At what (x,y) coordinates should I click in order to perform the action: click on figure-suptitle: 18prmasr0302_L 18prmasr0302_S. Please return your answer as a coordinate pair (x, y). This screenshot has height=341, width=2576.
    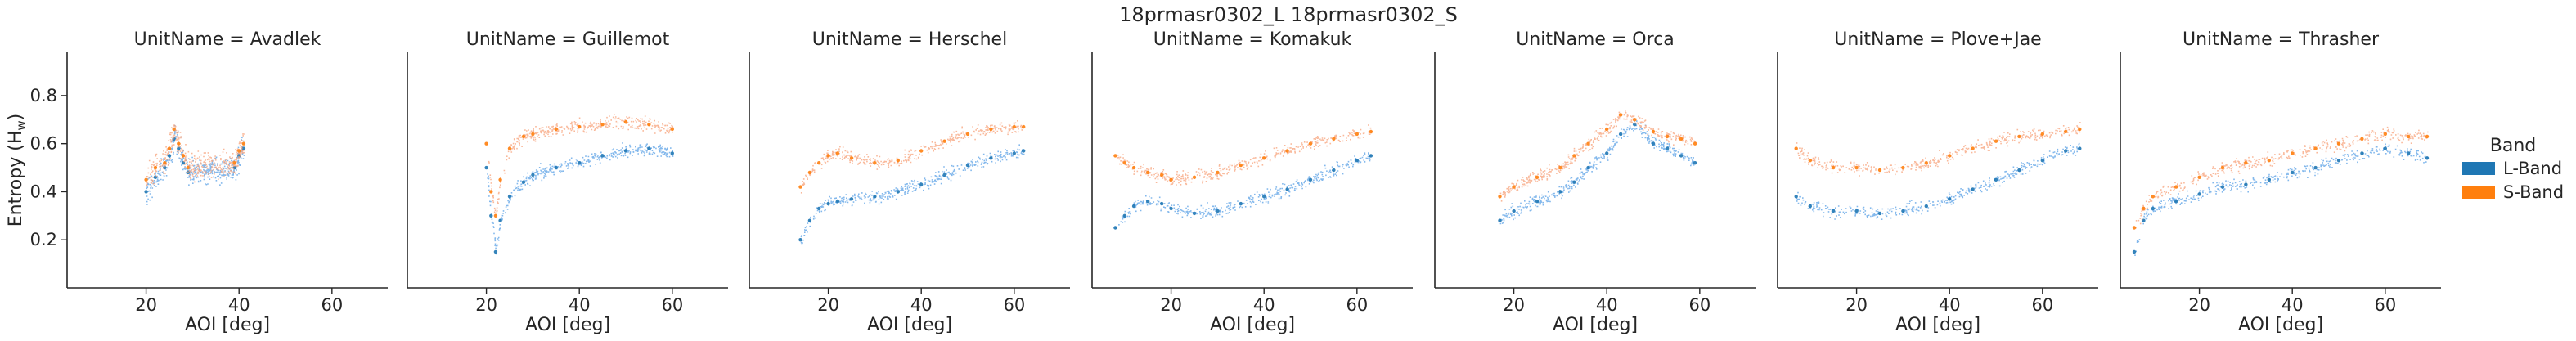
    Looking at the image, I should click on (1289, 14).